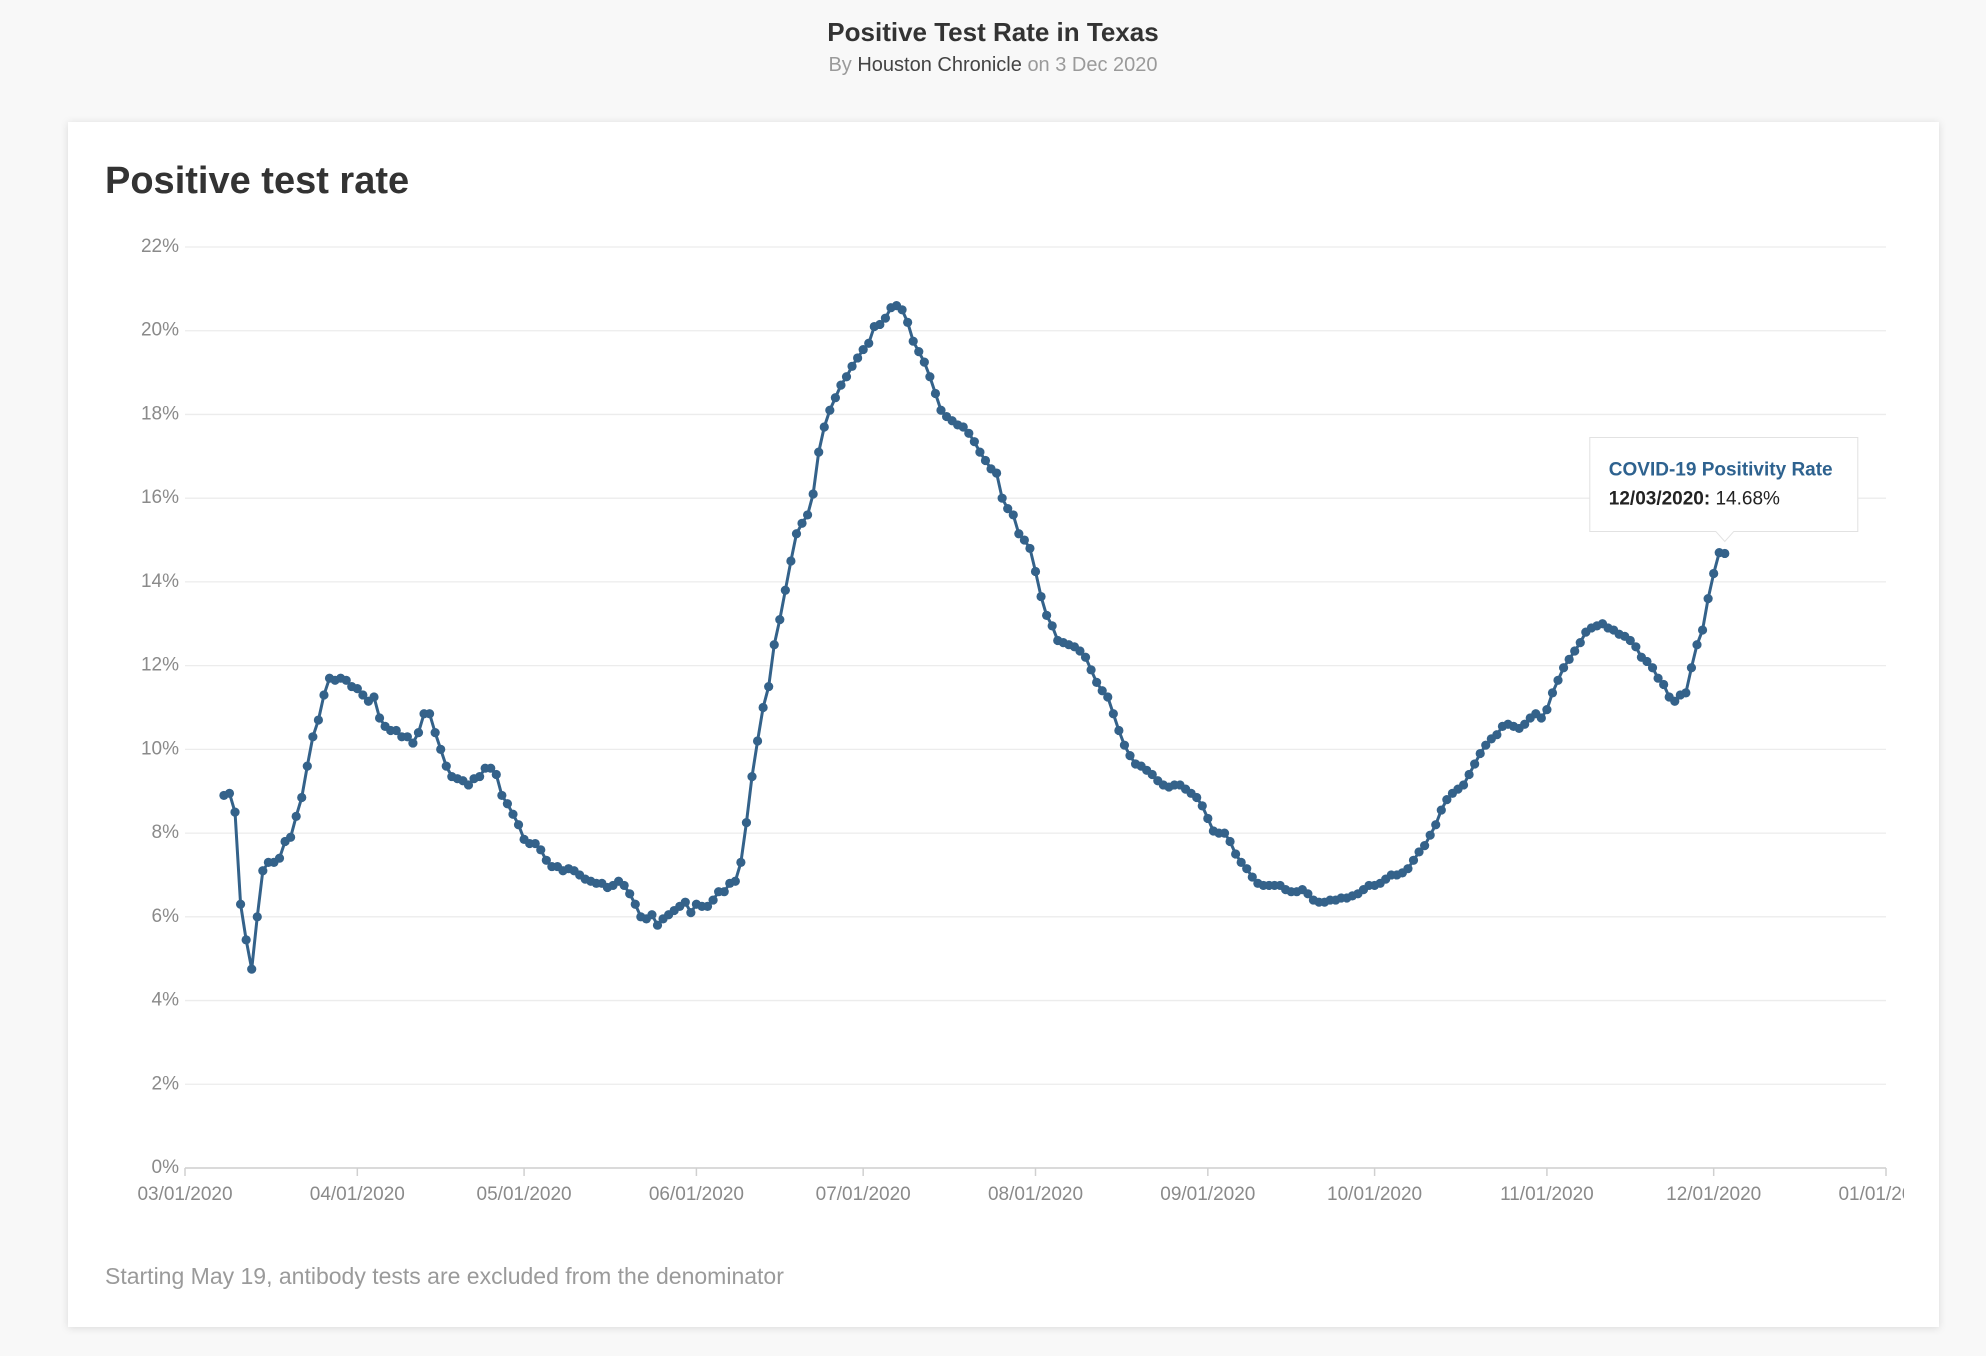 The height and width of the screenshot is (1356, 1986). I want to click on x-tick-label: 10/01/2020, so click(1374, 1194).